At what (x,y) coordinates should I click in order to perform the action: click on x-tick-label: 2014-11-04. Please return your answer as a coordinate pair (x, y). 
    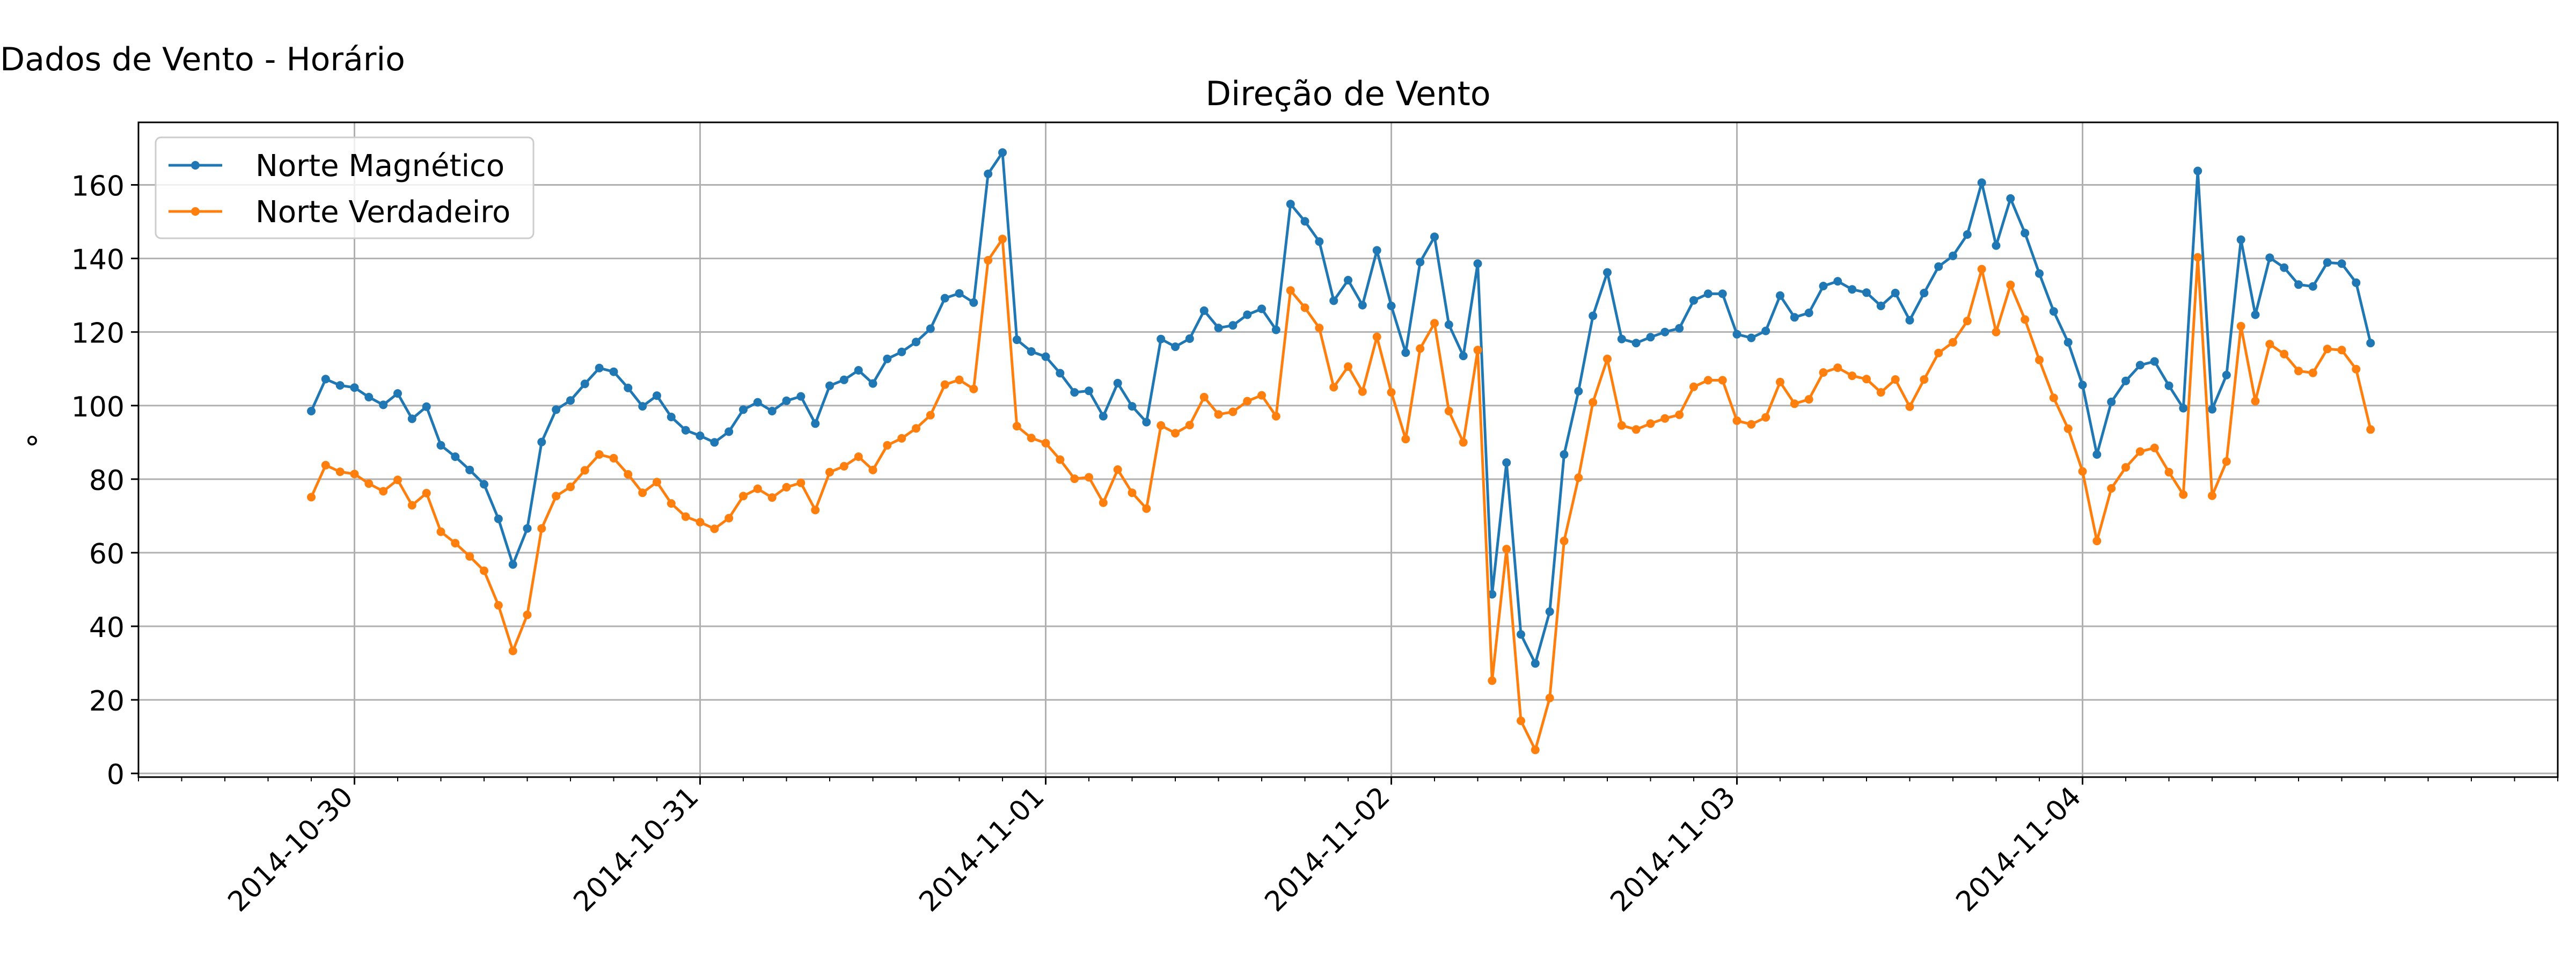
    Looking at the image, I should click on (2019, 849).